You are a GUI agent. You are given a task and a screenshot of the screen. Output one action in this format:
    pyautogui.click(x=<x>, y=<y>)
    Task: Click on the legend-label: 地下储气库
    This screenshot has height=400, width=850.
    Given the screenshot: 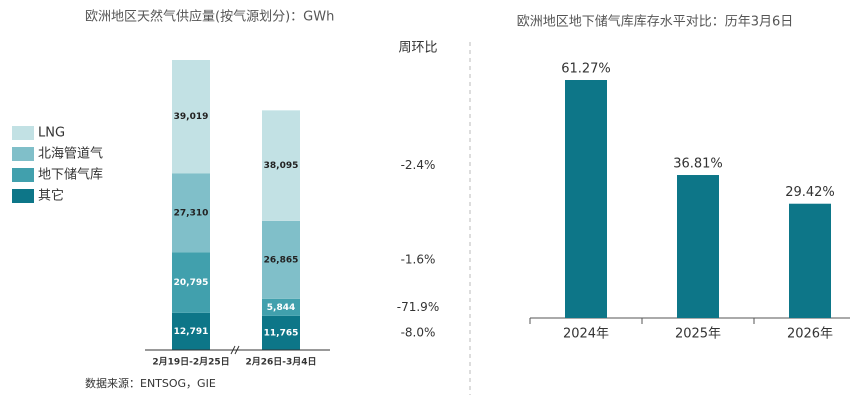 What is the action you would take?
    pyautogui.click(x=70, y=175)
    